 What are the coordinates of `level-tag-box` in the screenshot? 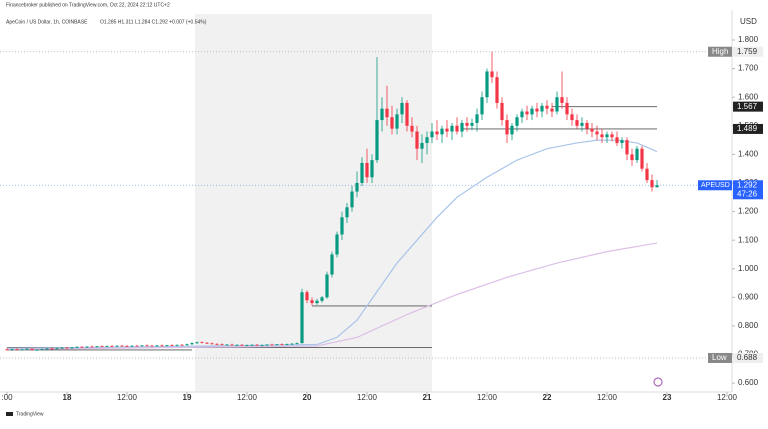 It's located at (748, 128).